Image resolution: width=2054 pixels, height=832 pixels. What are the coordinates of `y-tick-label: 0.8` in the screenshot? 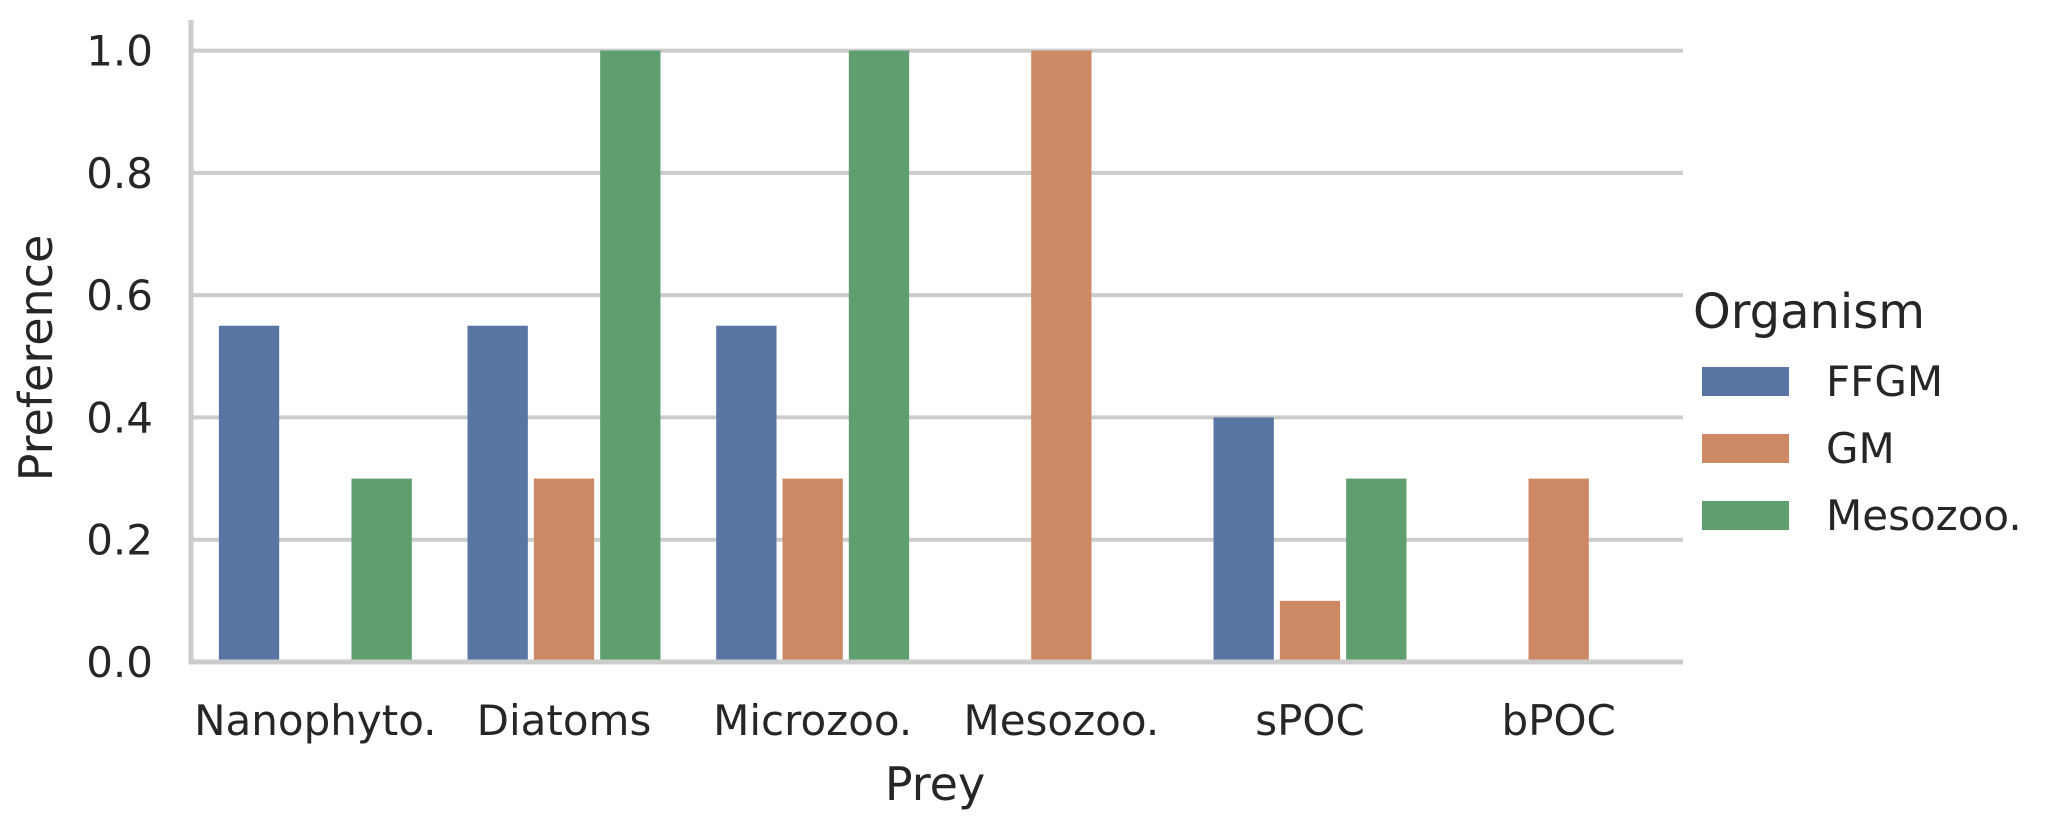 It's located at (119, 173).